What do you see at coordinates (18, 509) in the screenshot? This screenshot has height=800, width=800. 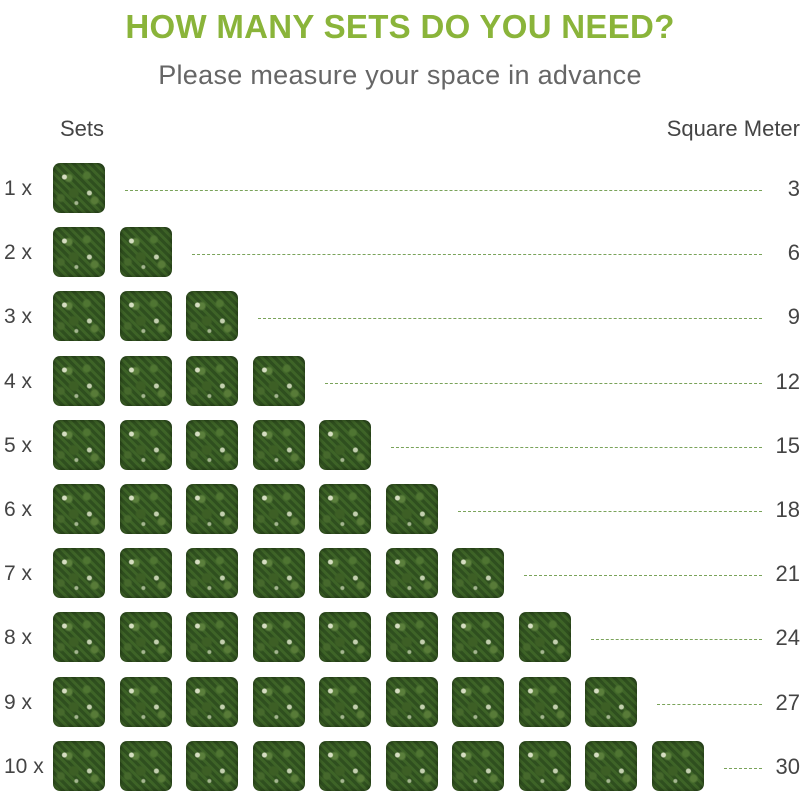 I see `row-sets-label: 6 x` at bounding box center [18, 509].